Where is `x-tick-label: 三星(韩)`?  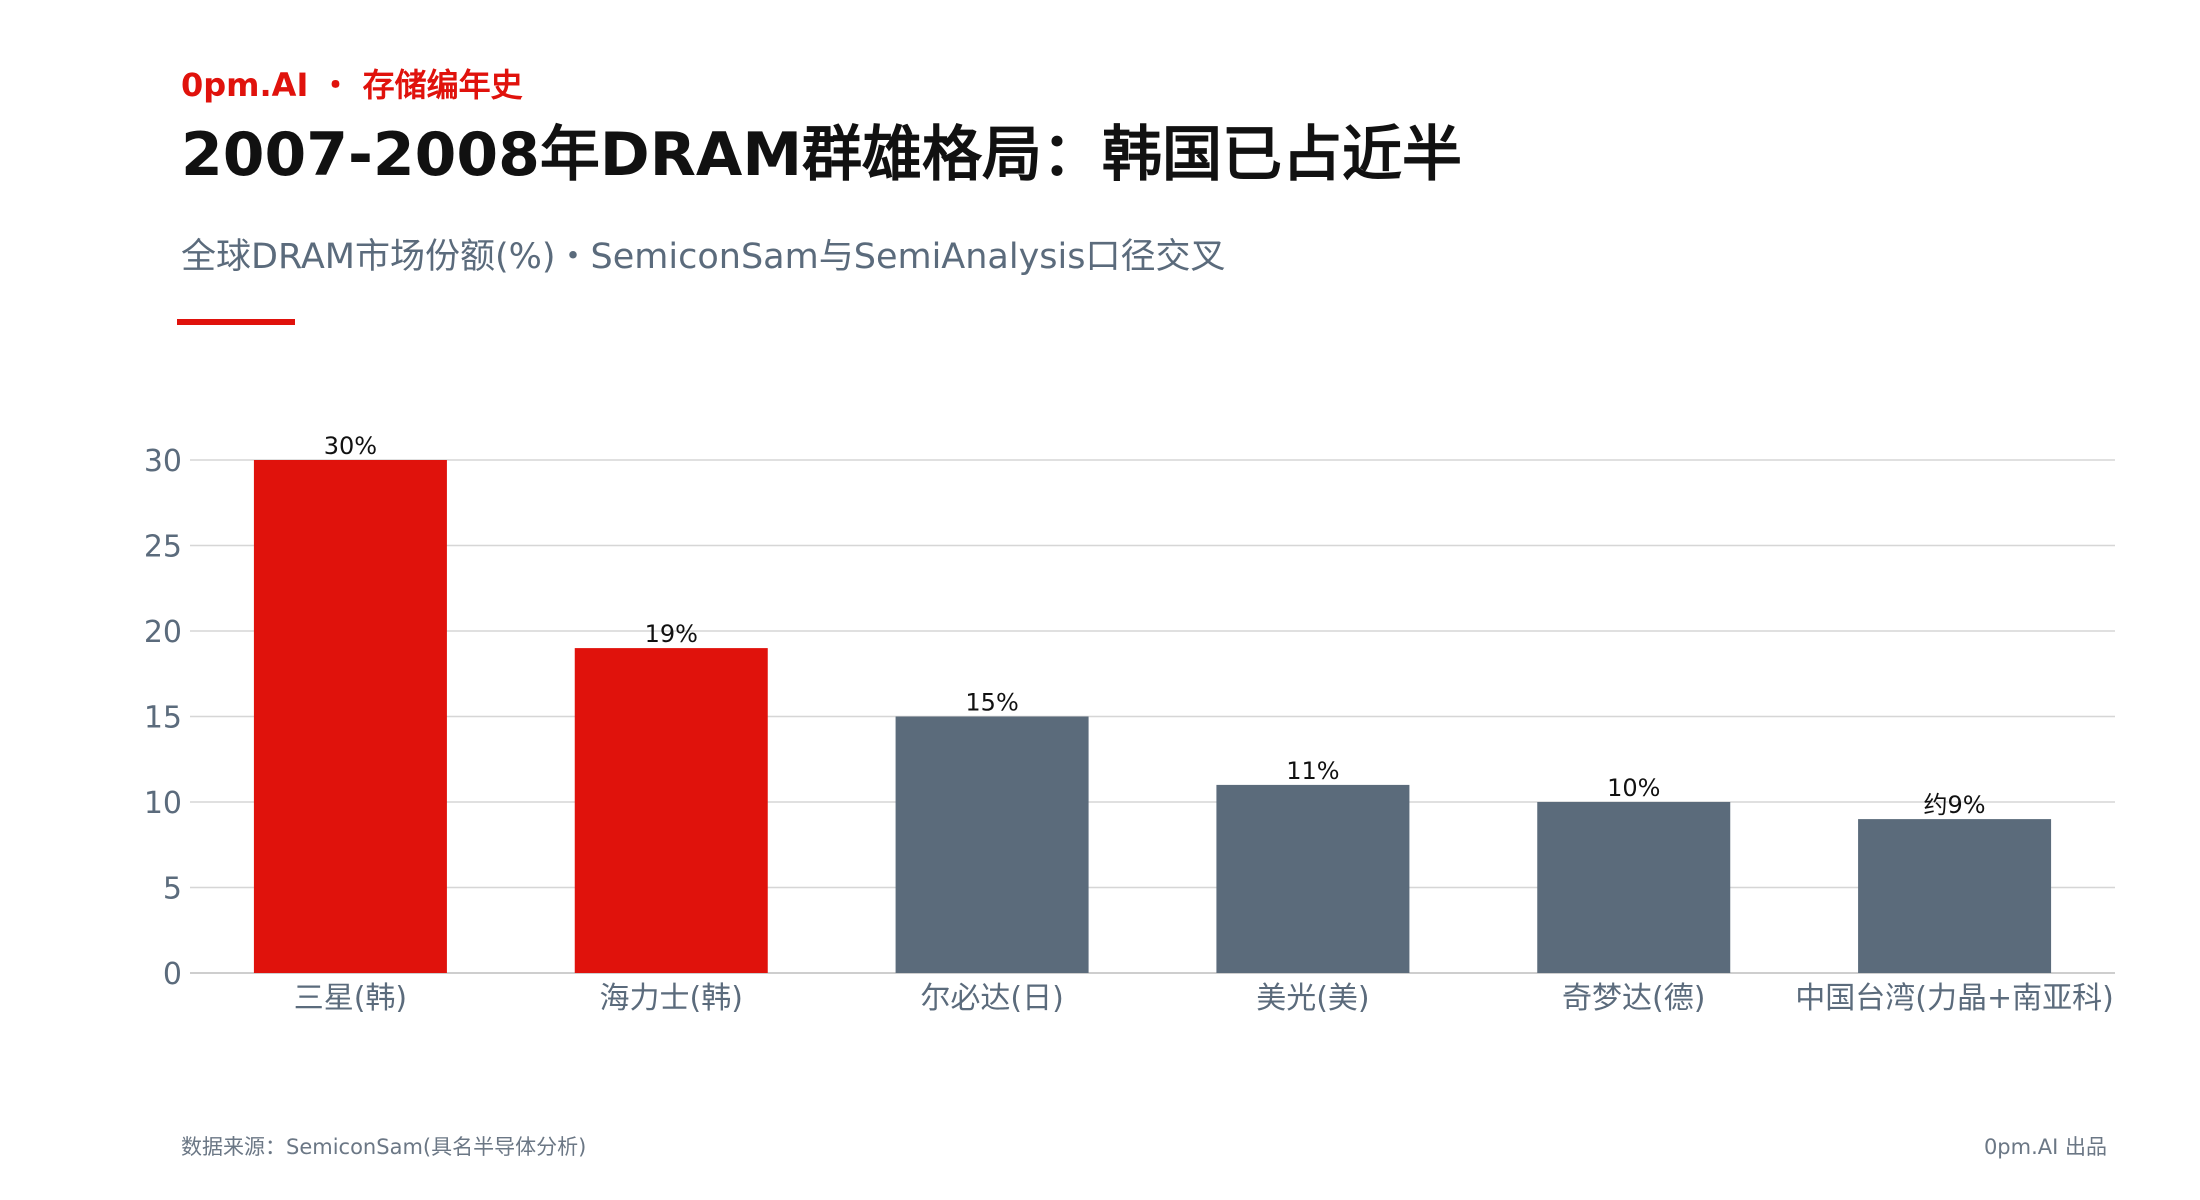
x-tick-label: 三星(韩) is located at coordinates (350, 998).